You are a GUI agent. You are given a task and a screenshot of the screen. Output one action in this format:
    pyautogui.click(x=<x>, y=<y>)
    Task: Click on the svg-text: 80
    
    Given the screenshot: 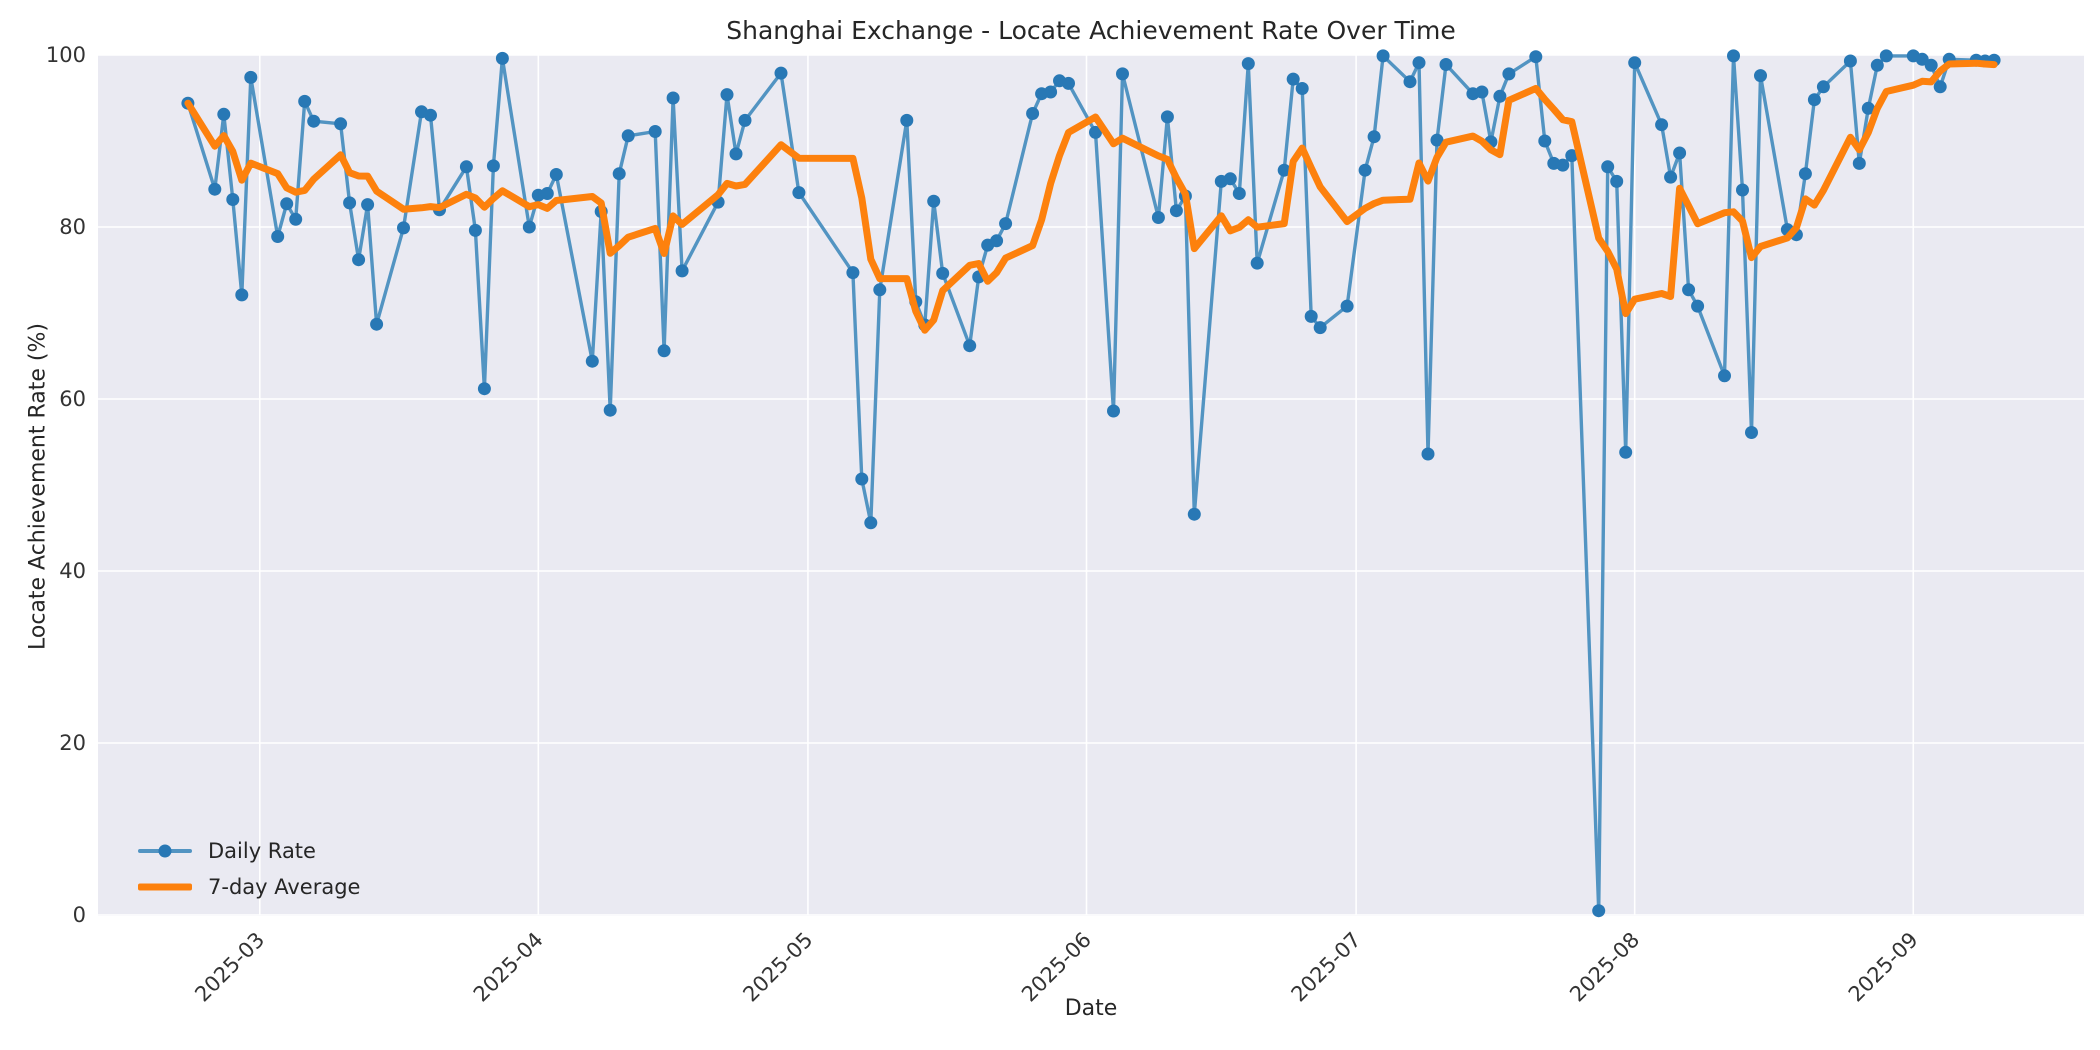 What is the action you would take?
    pyautogui.click(x=72, y=227)
    